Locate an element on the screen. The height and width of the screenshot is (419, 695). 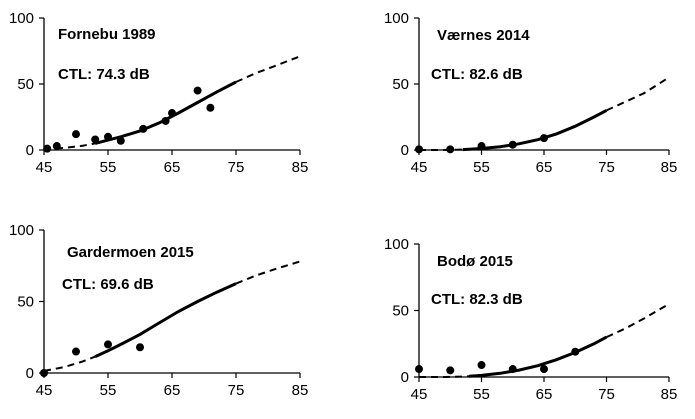
ctl-label: CTL: 74.3 dB is located at coordinates (104, 74).